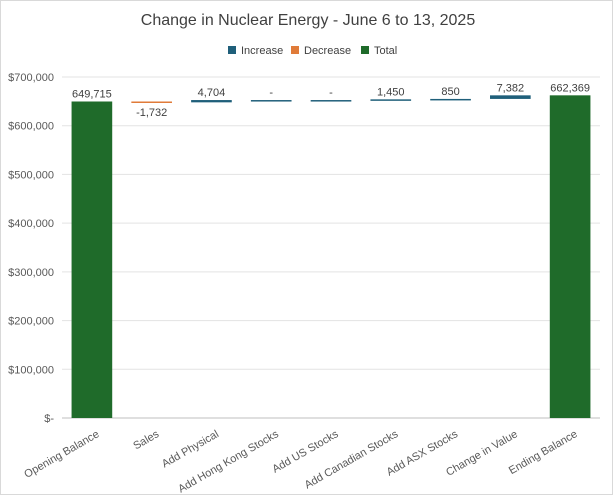 This screenshot has width=616, height=500. I want to click on legend: Increase Decrease Total, so click(312, 51).